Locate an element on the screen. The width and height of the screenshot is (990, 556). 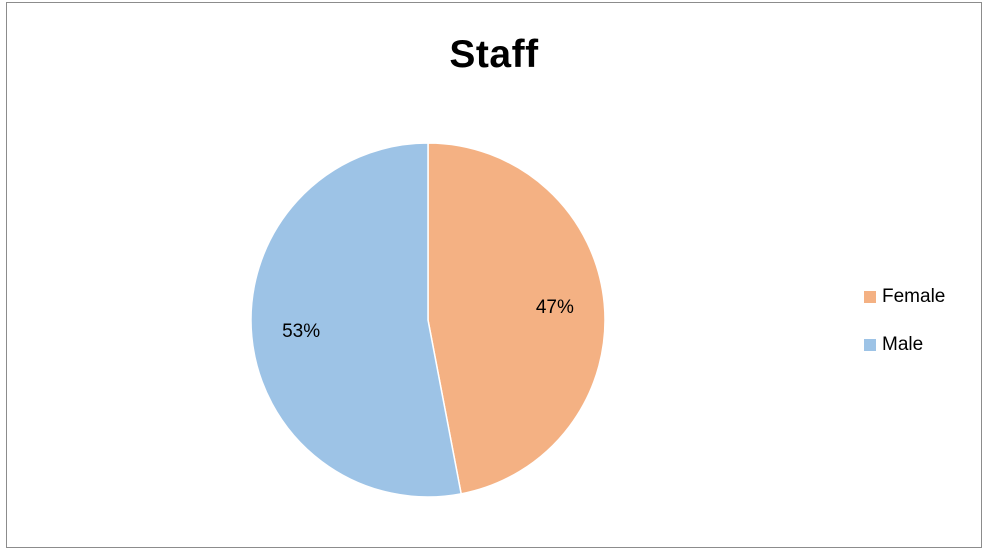
legend-item-female: Female is located at coordinates (904, 297).